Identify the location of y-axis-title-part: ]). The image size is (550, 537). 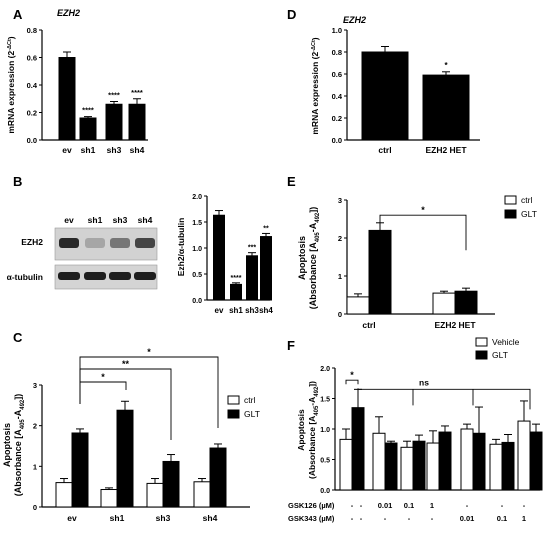
(312, 384).